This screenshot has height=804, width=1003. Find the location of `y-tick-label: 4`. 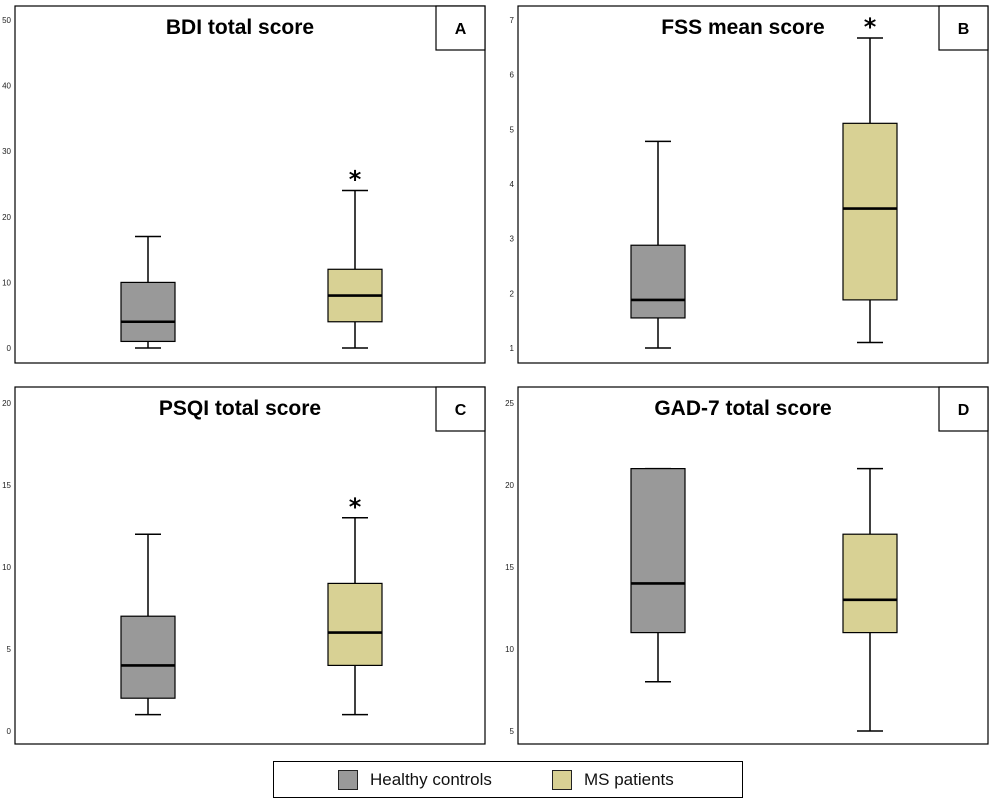

y-tick-label: 4 is located at coordinates (512, 184).